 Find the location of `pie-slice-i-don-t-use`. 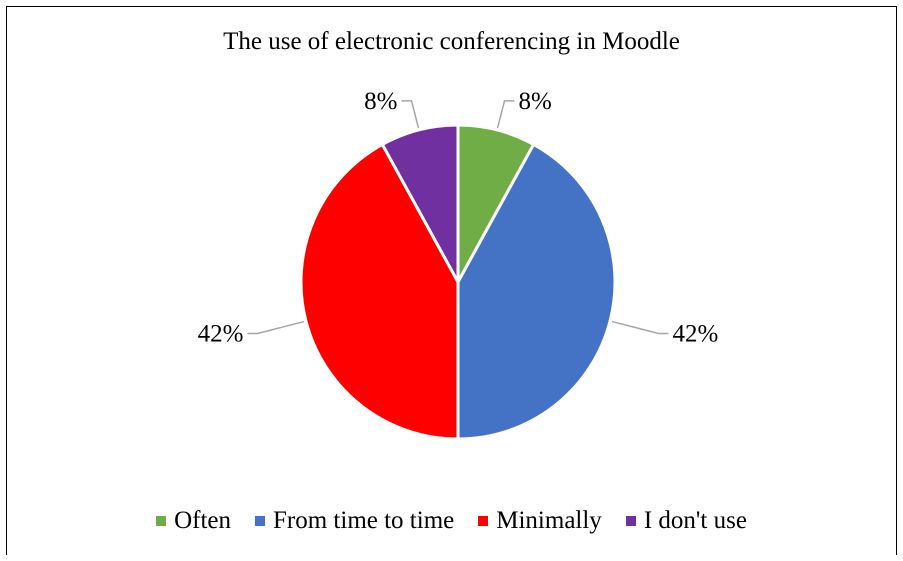

pie-slice-i-don-t-use is located at coordinates (420, 203).